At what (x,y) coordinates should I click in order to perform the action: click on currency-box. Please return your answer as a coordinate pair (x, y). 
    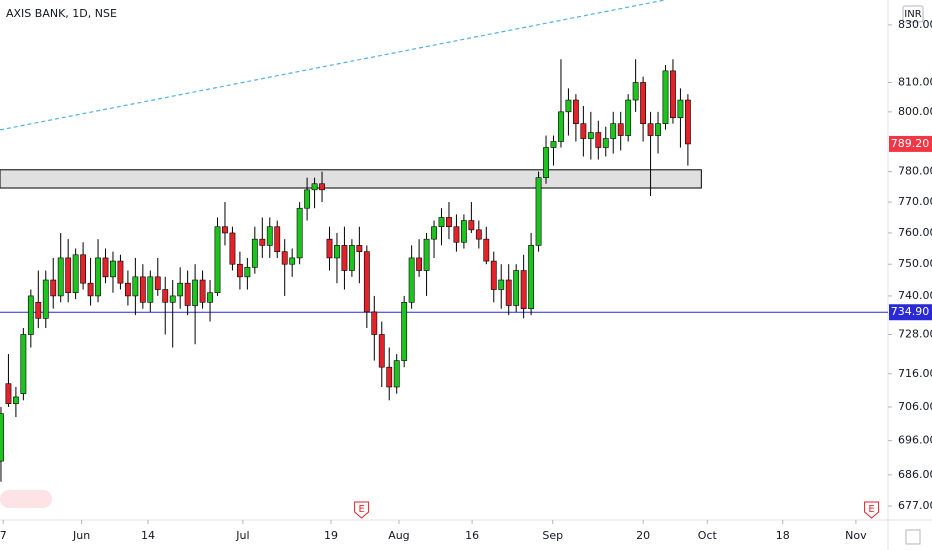
    Looking at the image, I should click on (913, 14).